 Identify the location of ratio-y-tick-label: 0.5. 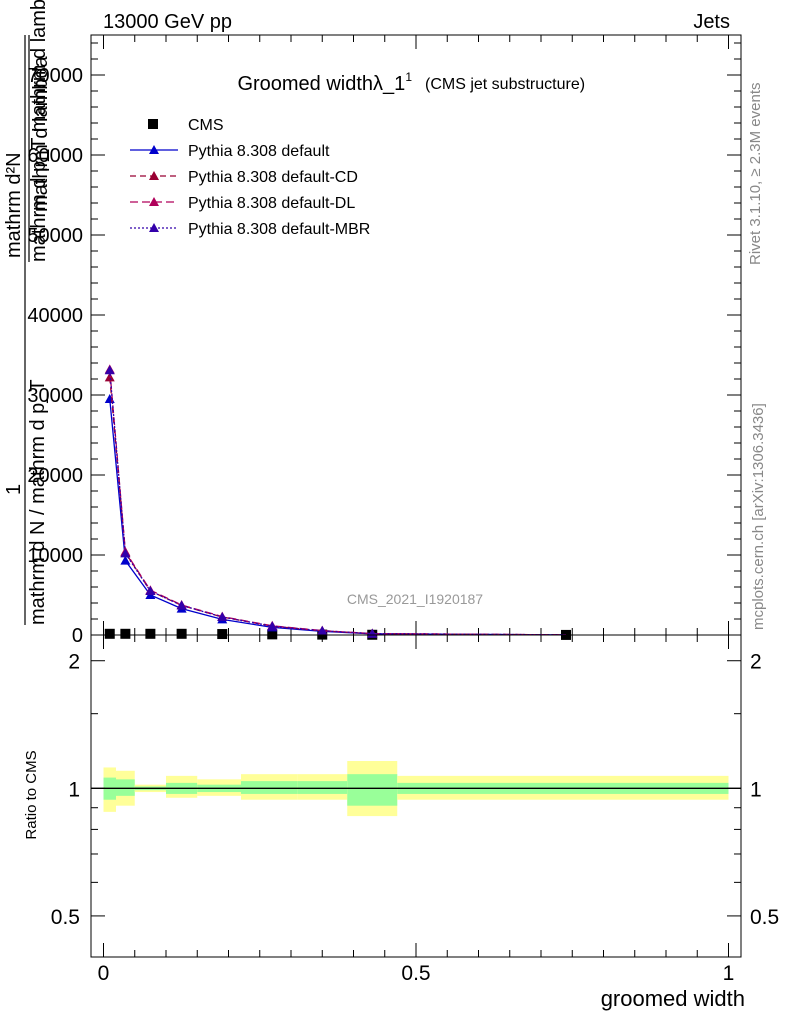
(65, 917).